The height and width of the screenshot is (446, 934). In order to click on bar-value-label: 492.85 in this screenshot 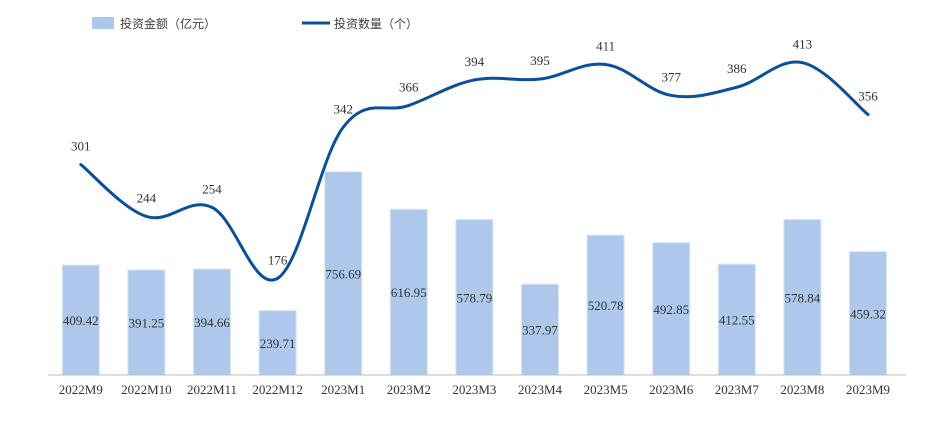, I will do `click(671, 309)`.